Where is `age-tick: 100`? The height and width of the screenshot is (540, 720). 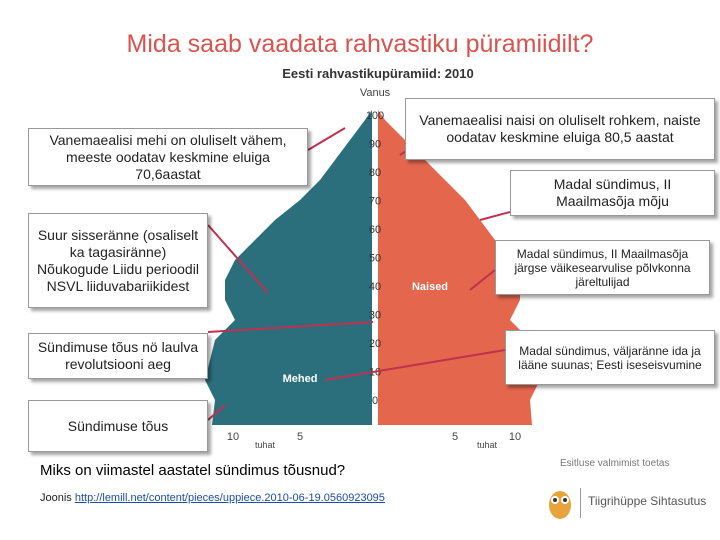 age-tick: 100 is located at coordinates (375, 116).